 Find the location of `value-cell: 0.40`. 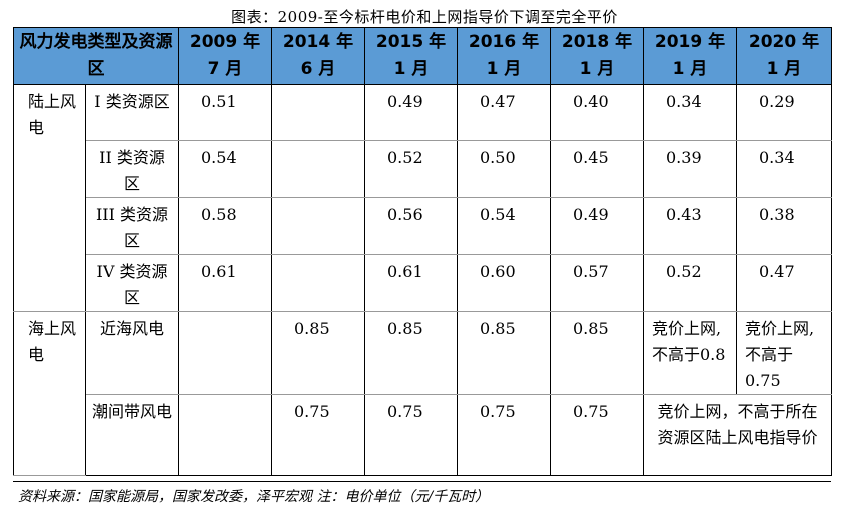

value-cell: 0.40 is located at coordinates (597, 112).